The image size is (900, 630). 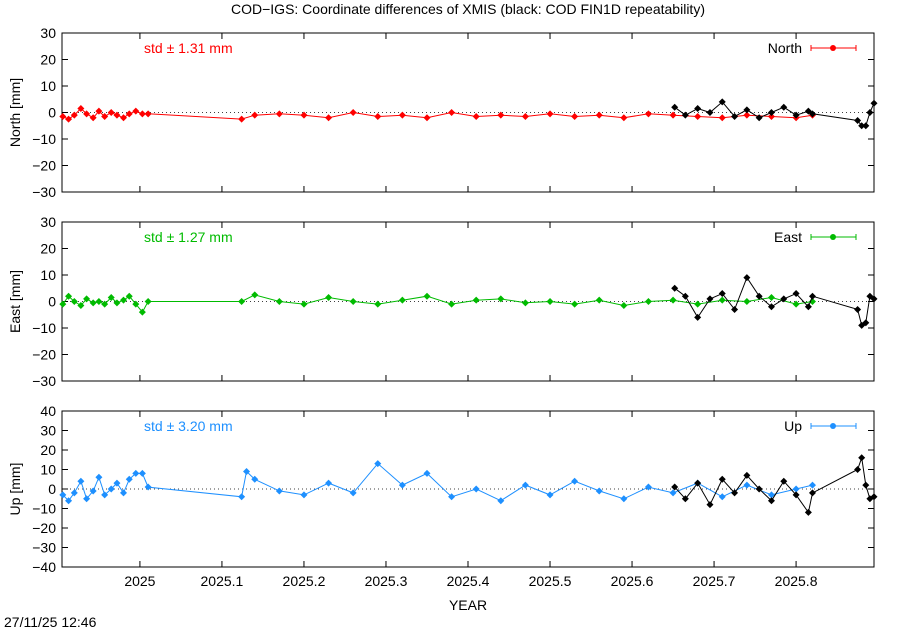 What do you see at coordinates (833, 237) in the screenshot?
I see `legend-marker` at bounding box center [833, 237].